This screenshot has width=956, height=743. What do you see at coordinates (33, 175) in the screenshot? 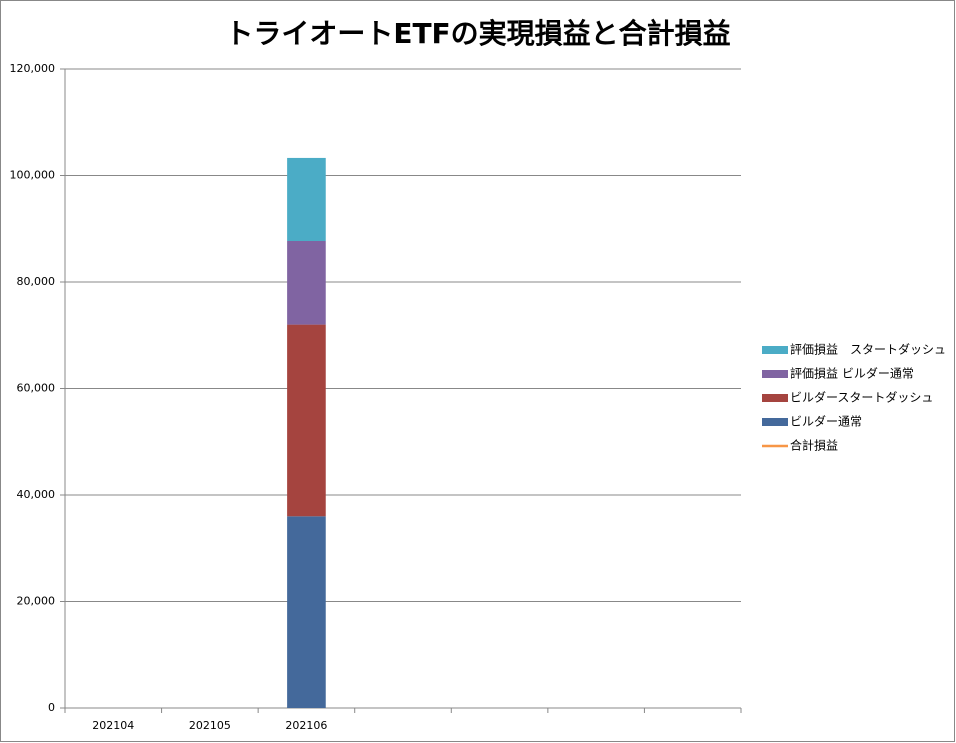
I see `y-tick-label: 100,000` at bounding box center [33, 175].